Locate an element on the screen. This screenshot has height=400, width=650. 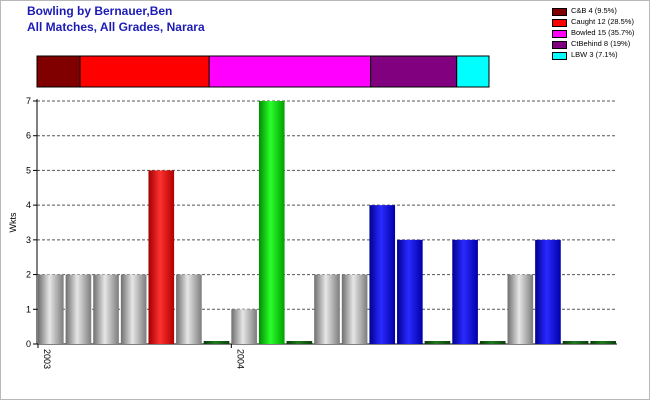
y-tick-label: 1 is located at coordinates (28, 309).